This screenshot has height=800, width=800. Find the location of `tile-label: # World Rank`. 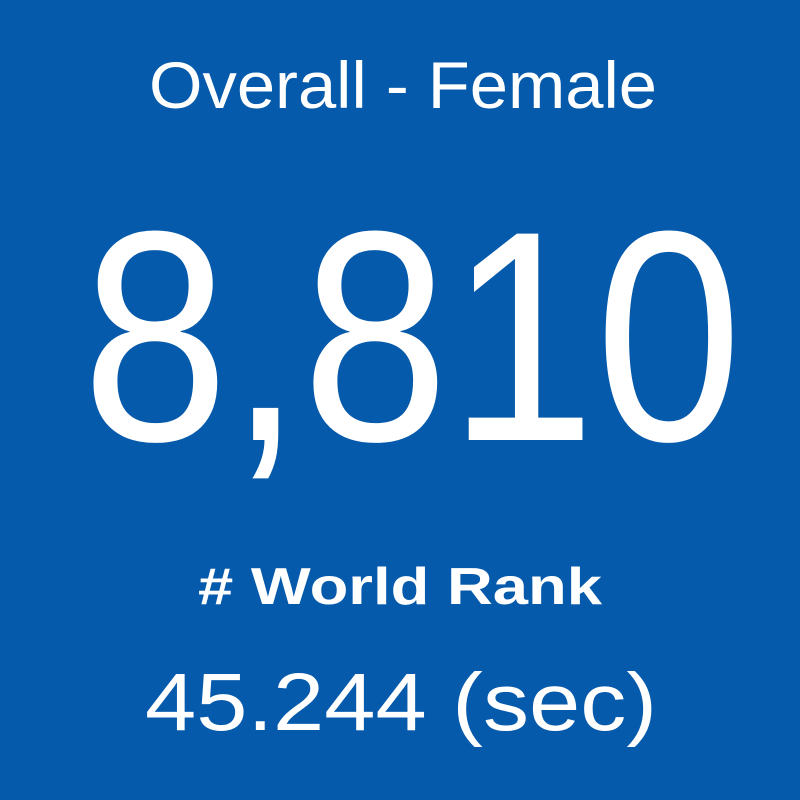

tile-label: # World Rank is located at coordinates (400, 587).